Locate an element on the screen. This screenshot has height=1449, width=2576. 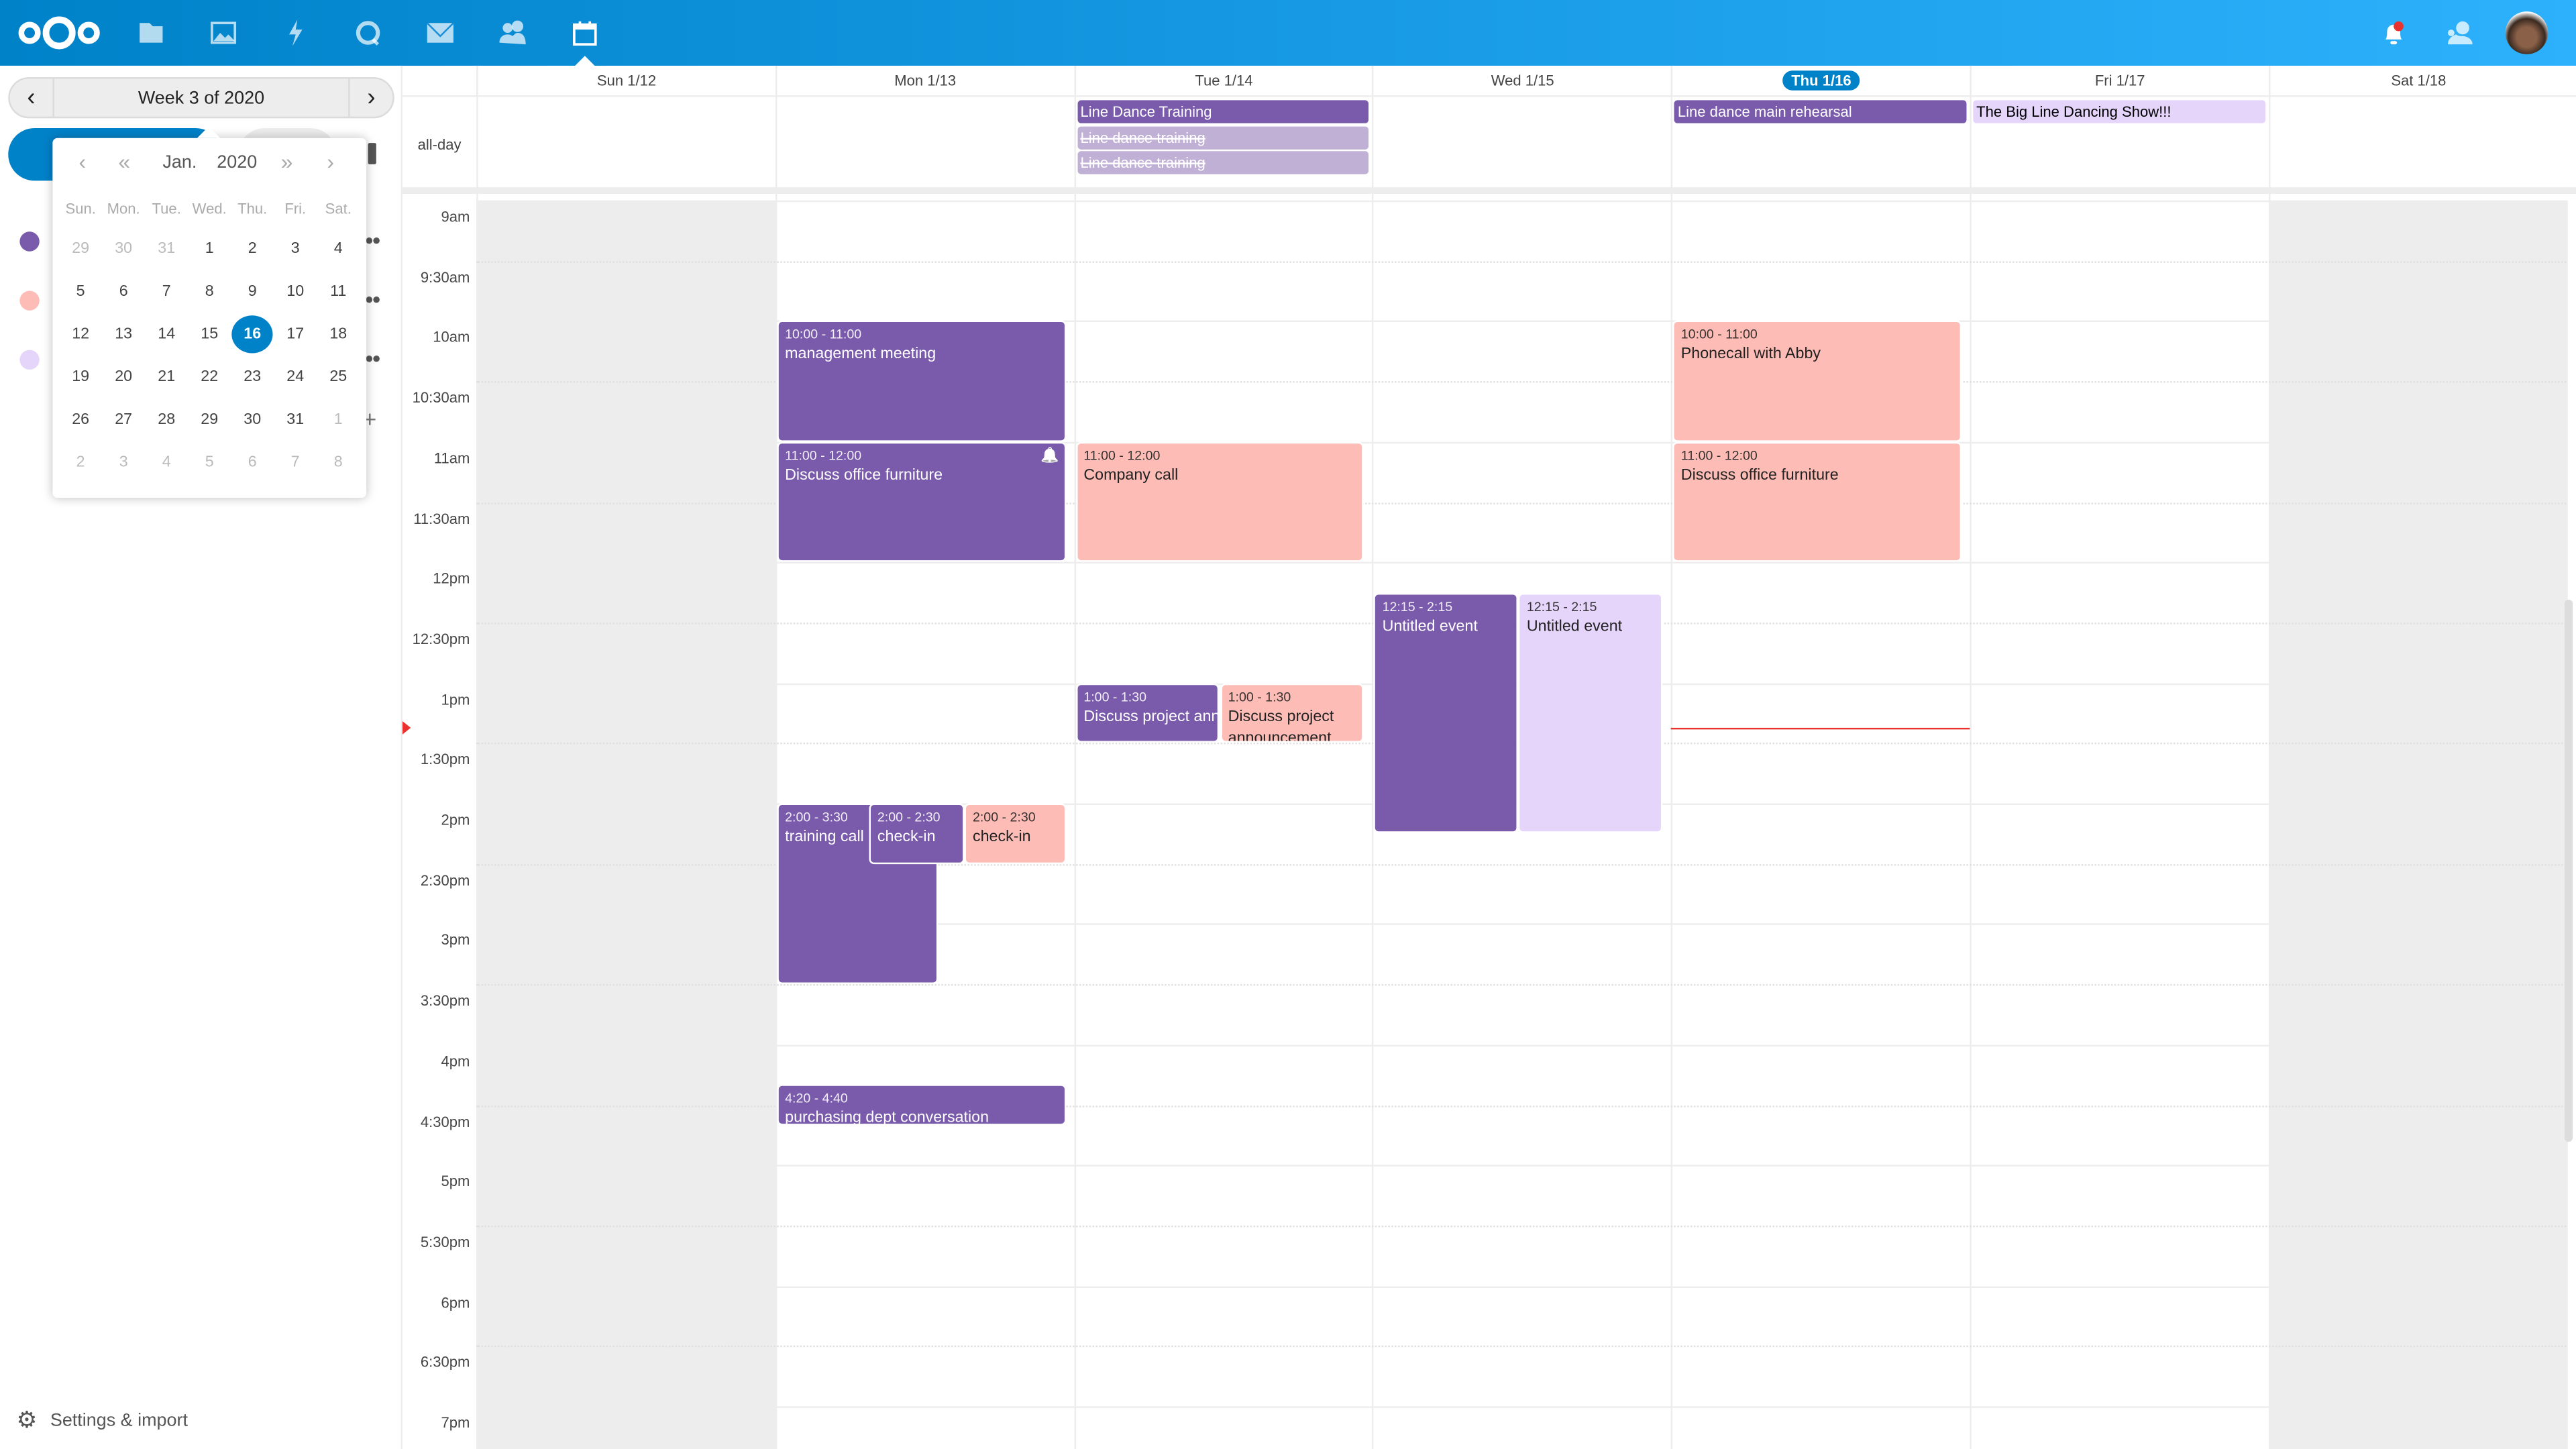
day-header: Wed 1/15 is located at coordinates (1521, 80).